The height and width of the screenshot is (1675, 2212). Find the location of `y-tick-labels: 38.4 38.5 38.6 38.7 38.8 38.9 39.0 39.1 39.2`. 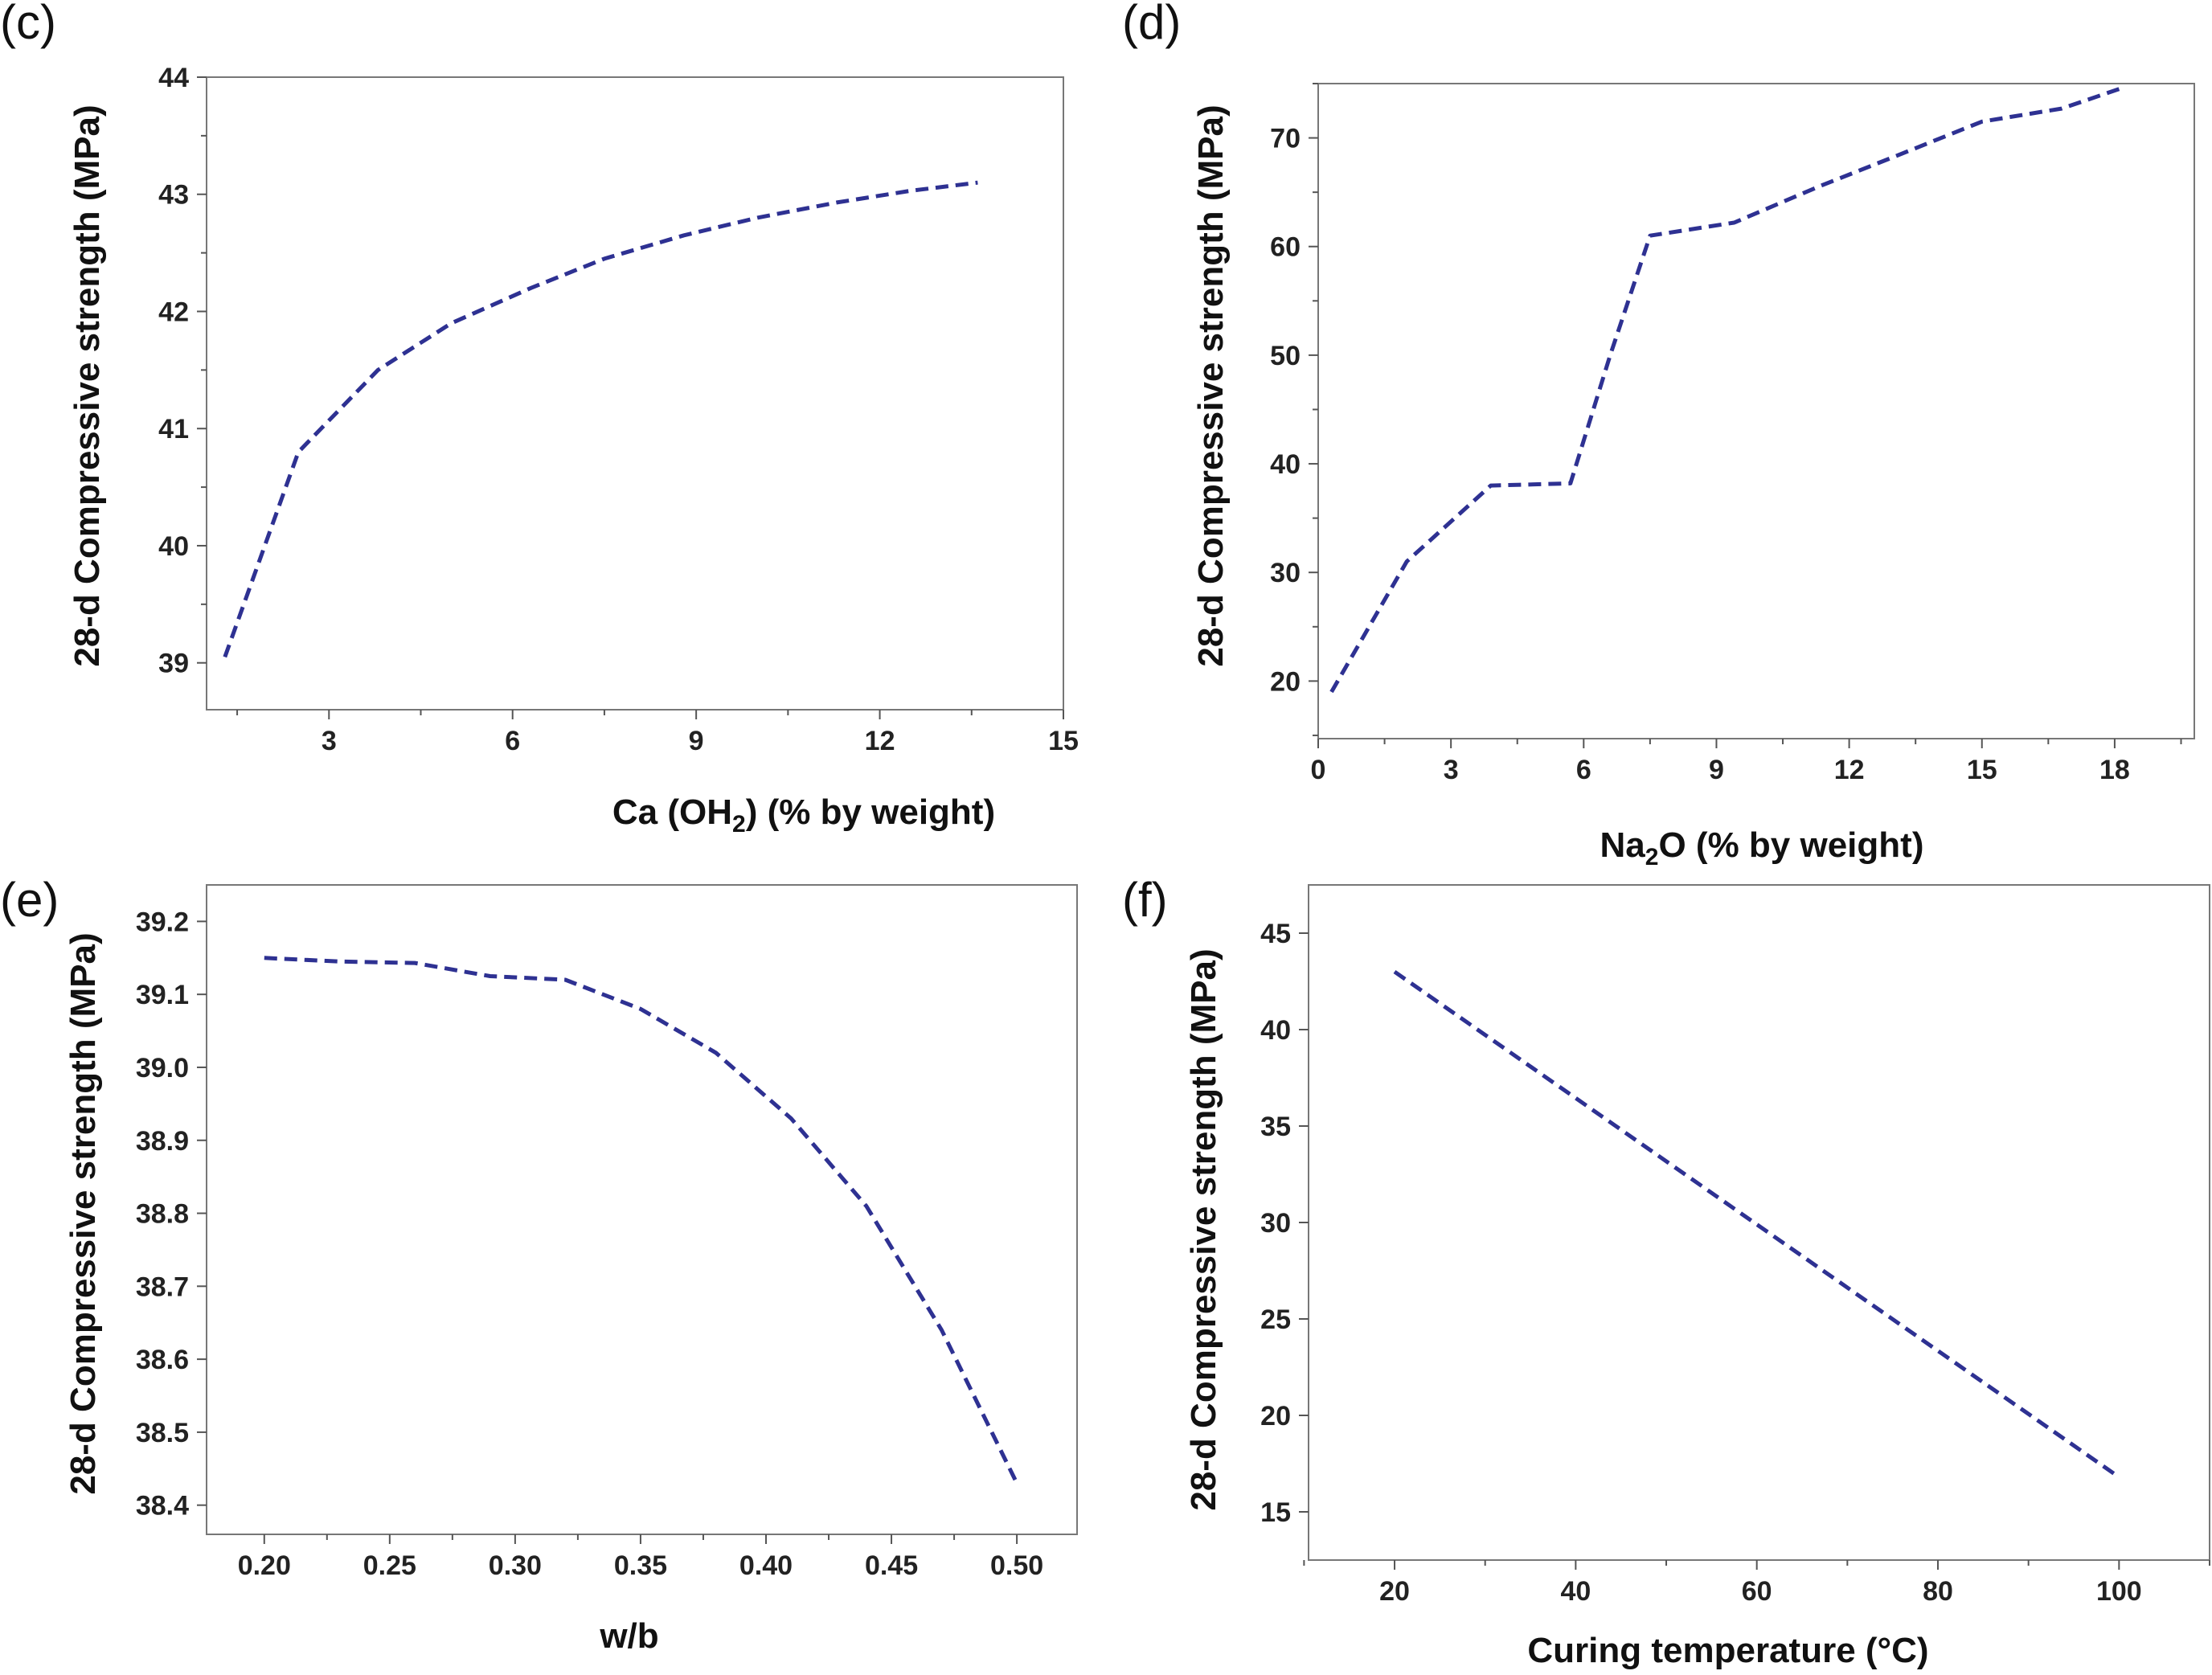

y-tick-labels: 38.4 38.5 38.6 38.7 38.8 38.9 39.0 39.1 39.2 is located at coordinates (162, 1214).